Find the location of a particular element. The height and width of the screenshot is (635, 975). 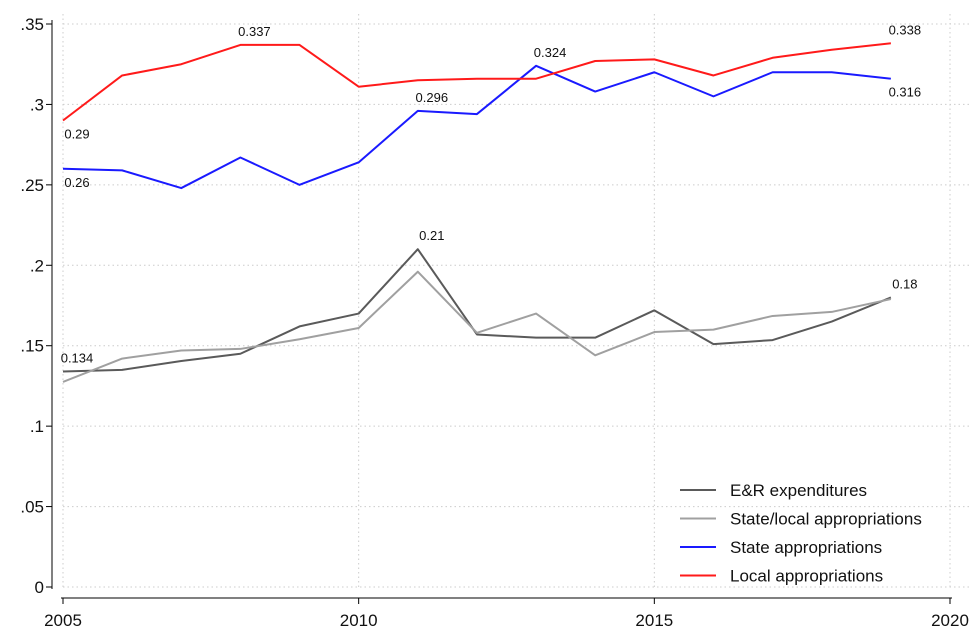

series-line is located at coordinates (476, 82).